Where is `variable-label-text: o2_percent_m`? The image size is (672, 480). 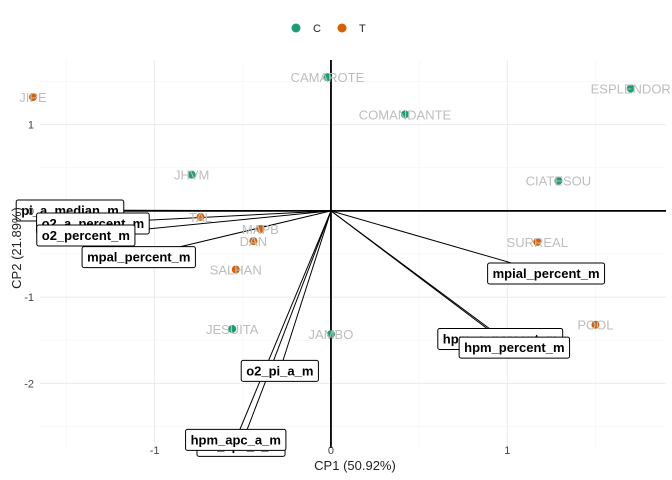 variable-label-text: o2_percent_m is located at coordinates (86, 235).